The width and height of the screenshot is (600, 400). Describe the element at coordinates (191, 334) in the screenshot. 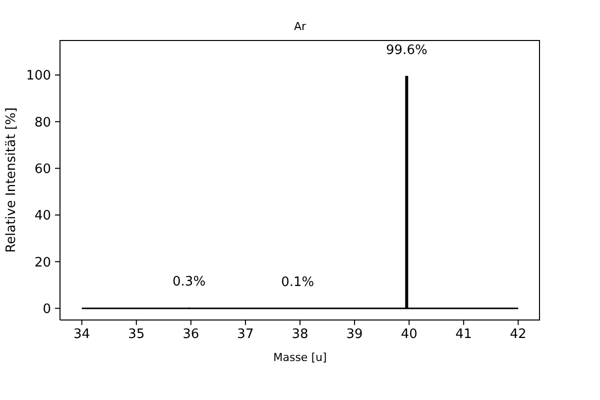

I see `x-tick-label: 36` at that location.